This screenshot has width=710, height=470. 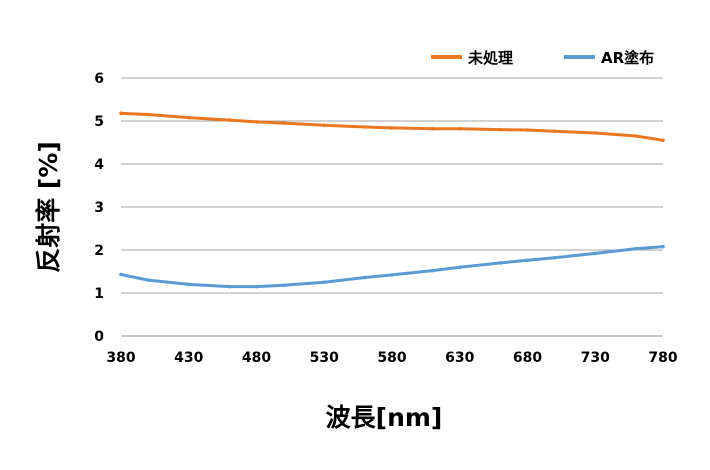 What do you see at coordinates (256, 358) in the screenshot?
I see `x-tick-label: 480` at bounding box center [256, 358].